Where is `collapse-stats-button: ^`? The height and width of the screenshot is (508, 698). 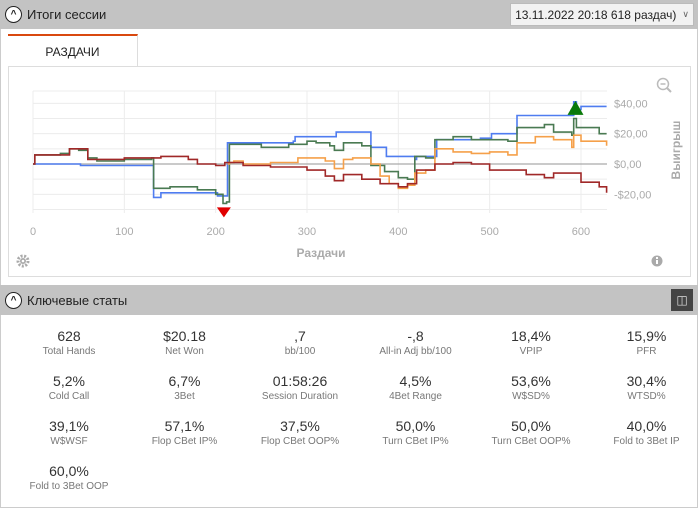 collapse-stats-button: ^ is located at coordinates (13, 300).